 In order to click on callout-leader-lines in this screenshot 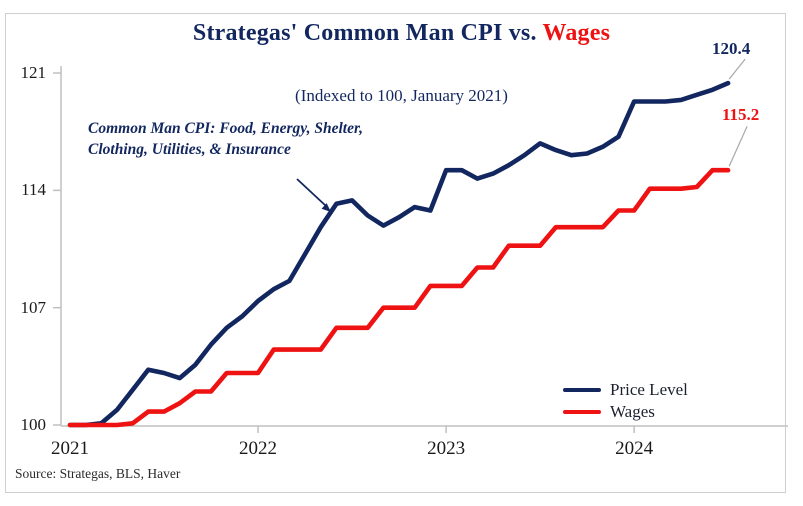, I will do `click(738, 112)`.